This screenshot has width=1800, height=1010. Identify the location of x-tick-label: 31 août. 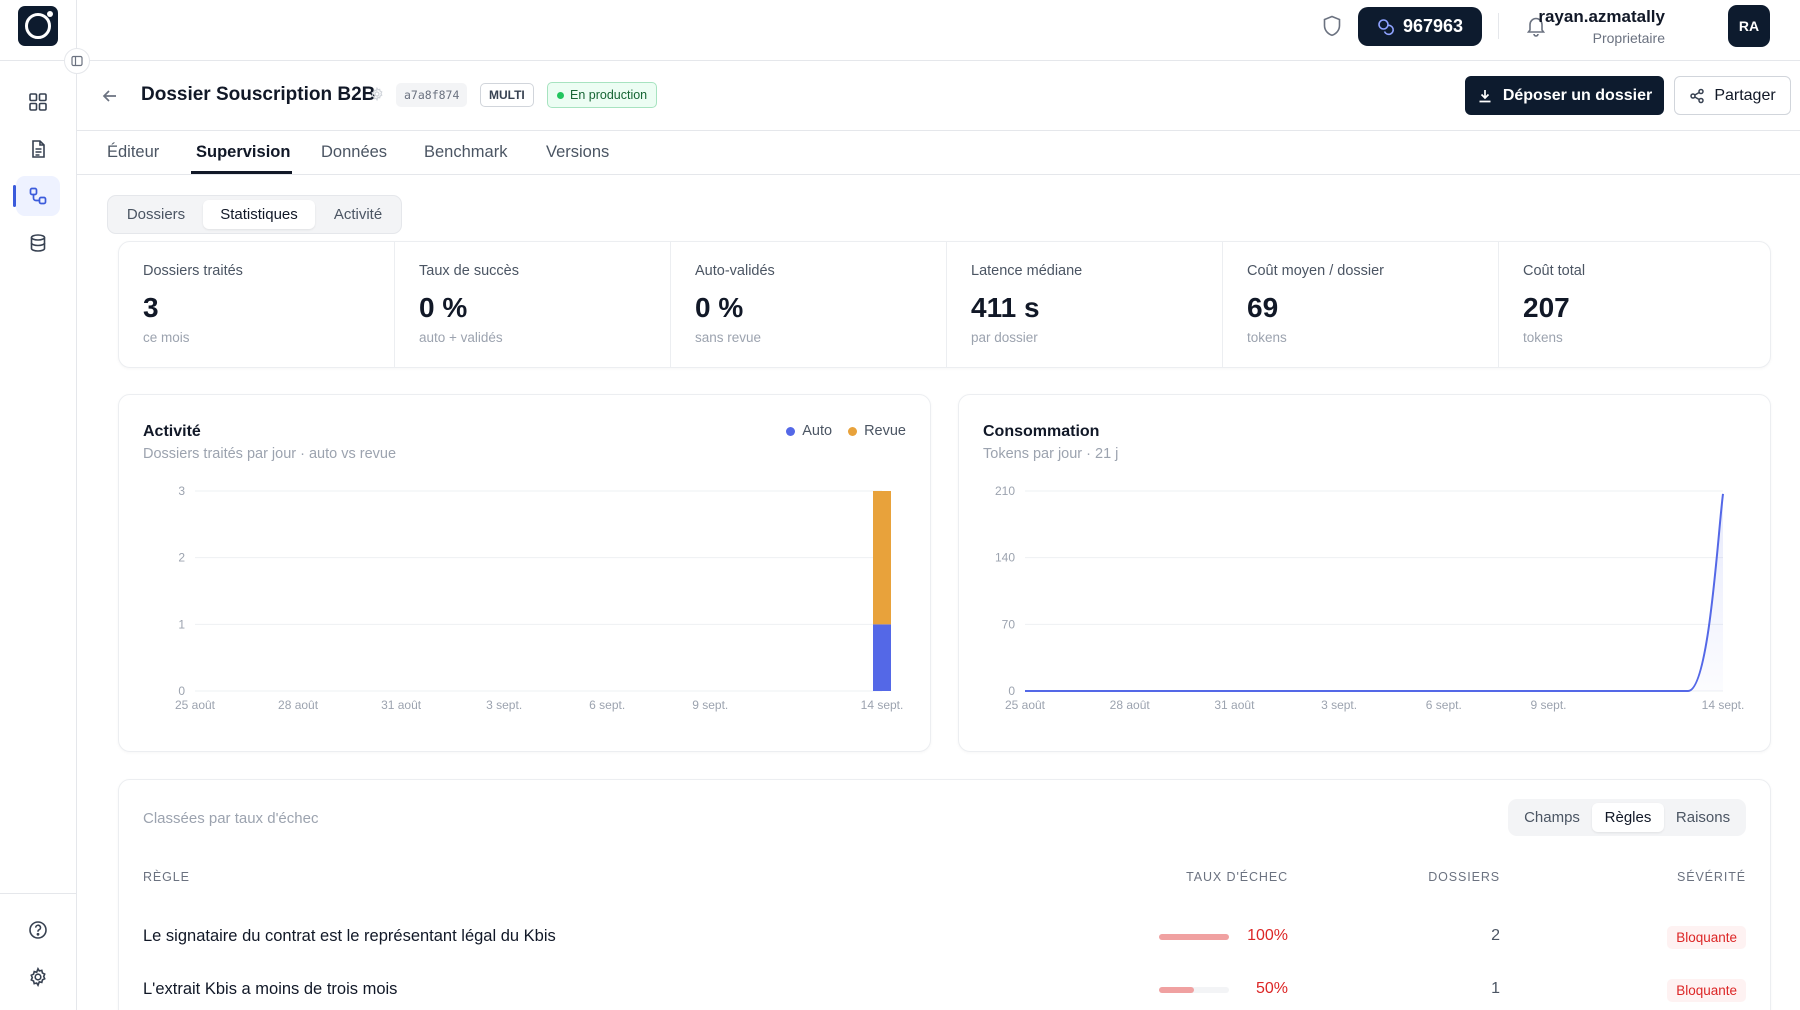
(1234, 705).